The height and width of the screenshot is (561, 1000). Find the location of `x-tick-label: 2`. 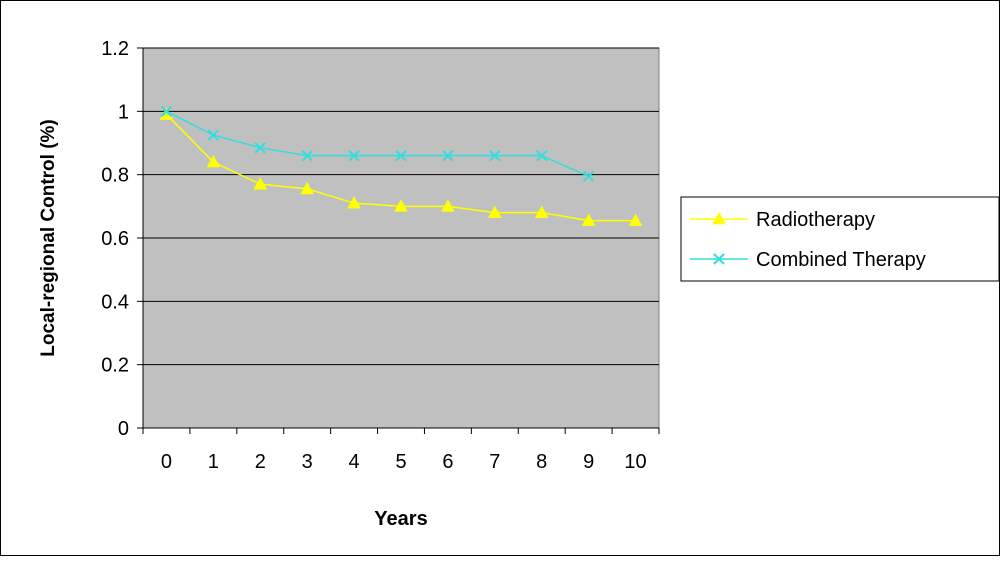

x-tick-label: 2 is located at coordinates (260, 462).